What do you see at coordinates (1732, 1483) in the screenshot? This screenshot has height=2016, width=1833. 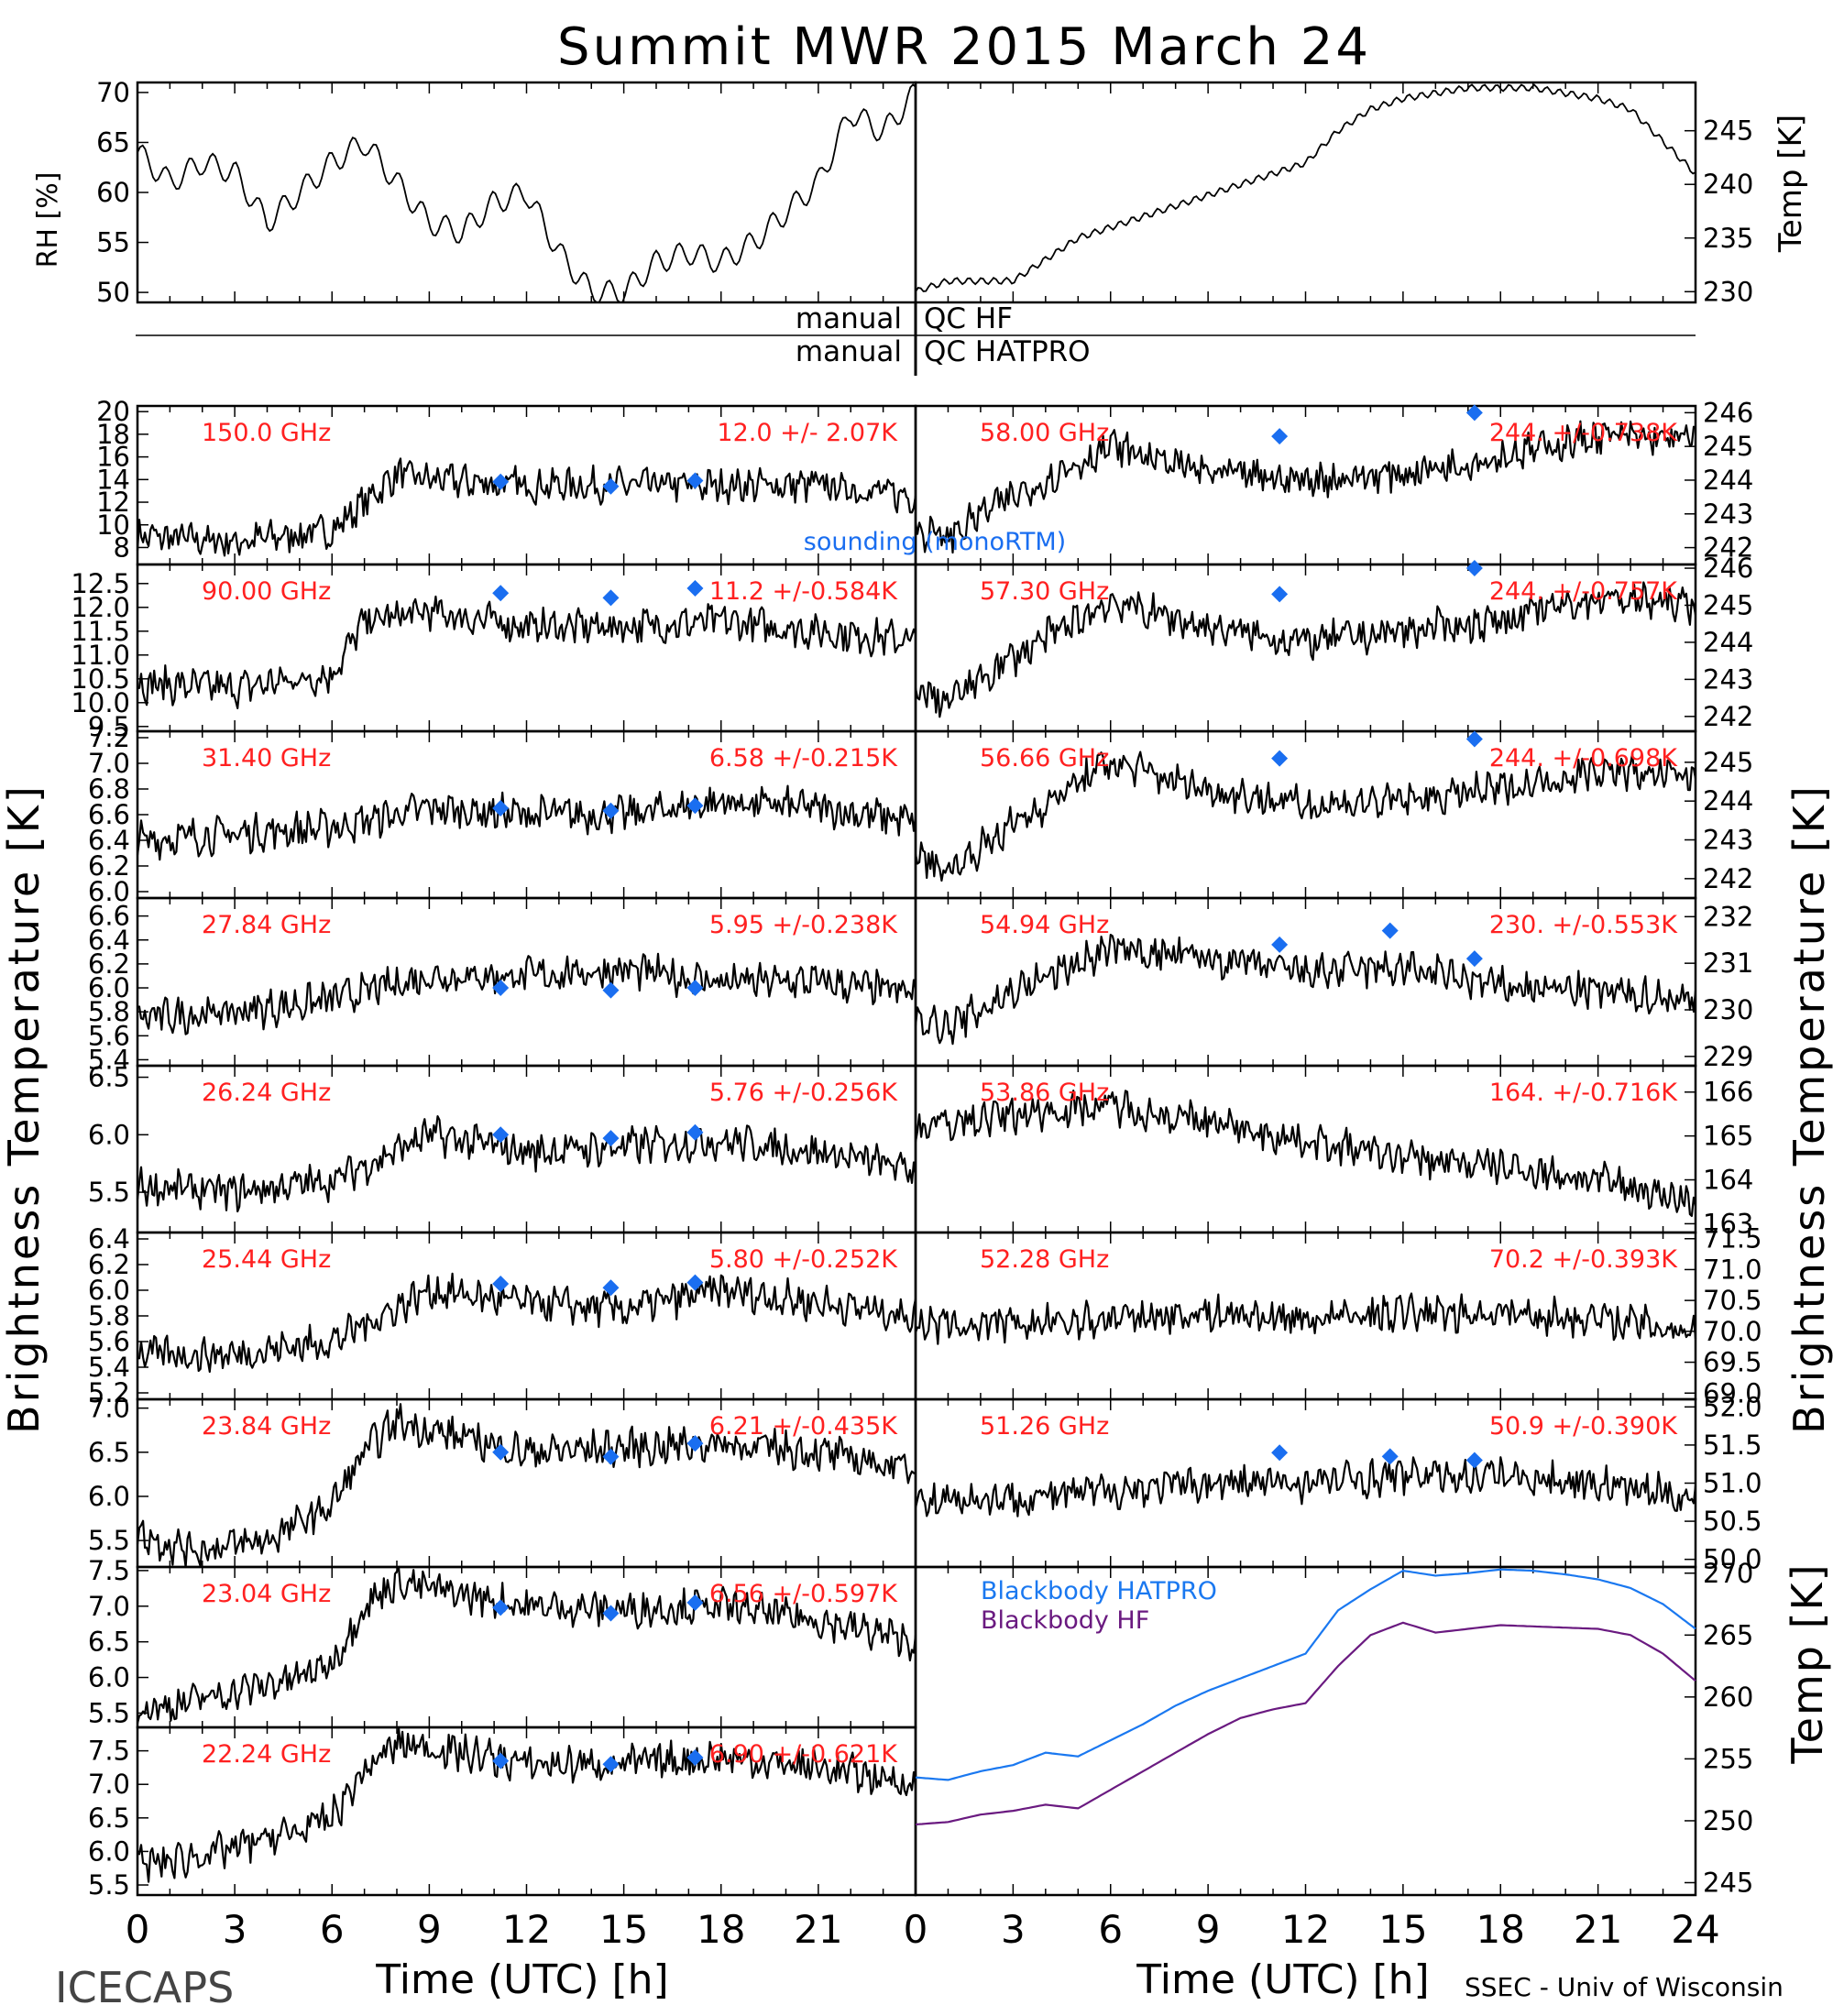 I see `channel-51-26-ytick-label: 51.0` at bounding box center [1732, 1483].